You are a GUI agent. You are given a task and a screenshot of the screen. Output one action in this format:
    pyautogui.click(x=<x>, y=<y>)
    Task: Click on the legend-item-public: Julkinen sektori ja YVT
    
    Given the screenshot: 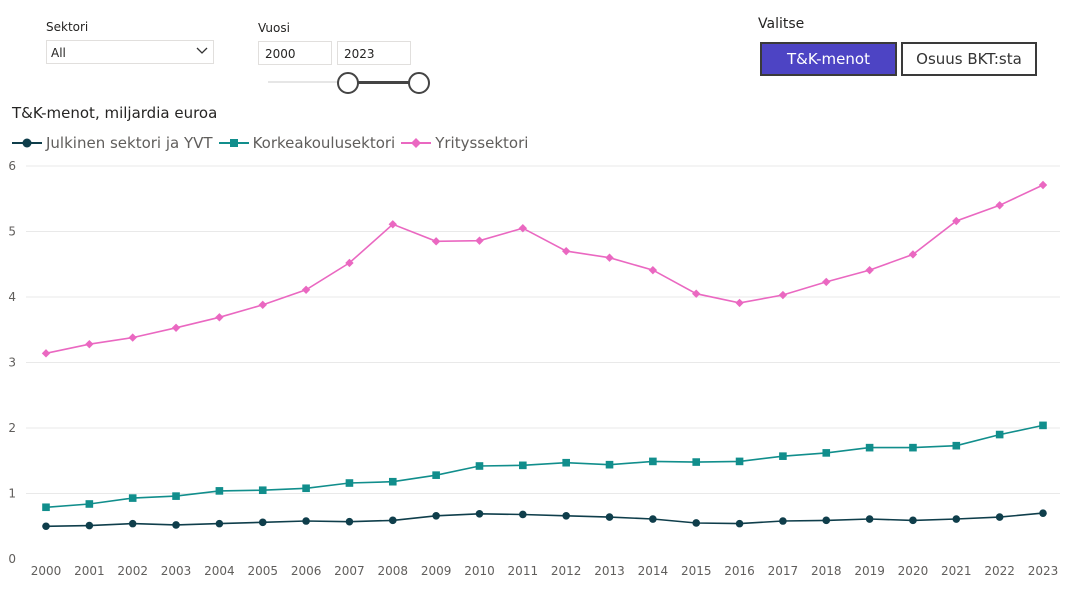 What is the action you would take?
    pyautogui.click(x=112, y=143)
    